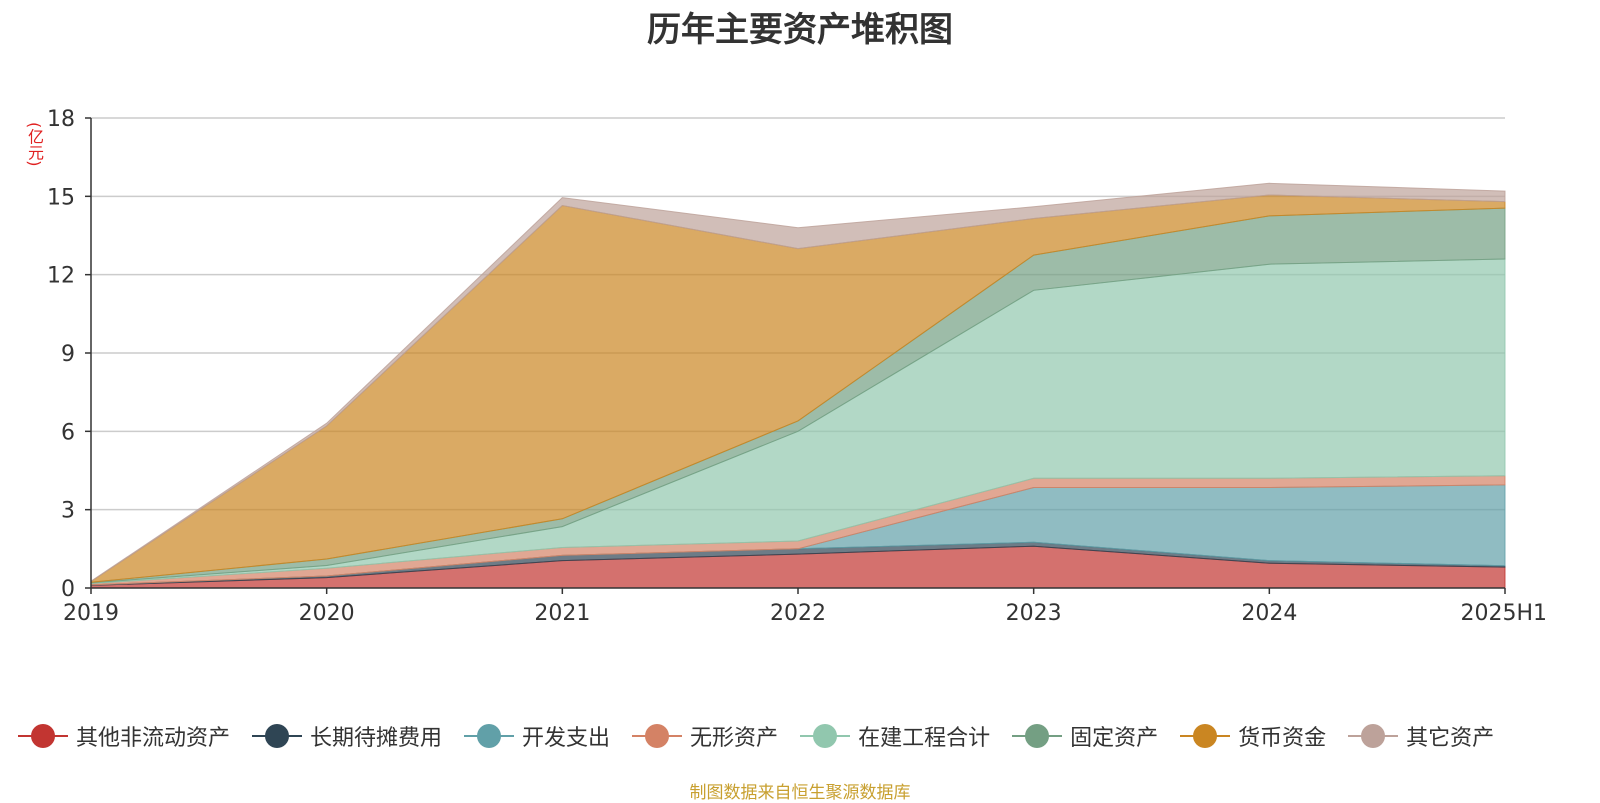 This screenshot has width=1600, height=803. I want to click on x-tick-label: 2024, so click(1269, 613).